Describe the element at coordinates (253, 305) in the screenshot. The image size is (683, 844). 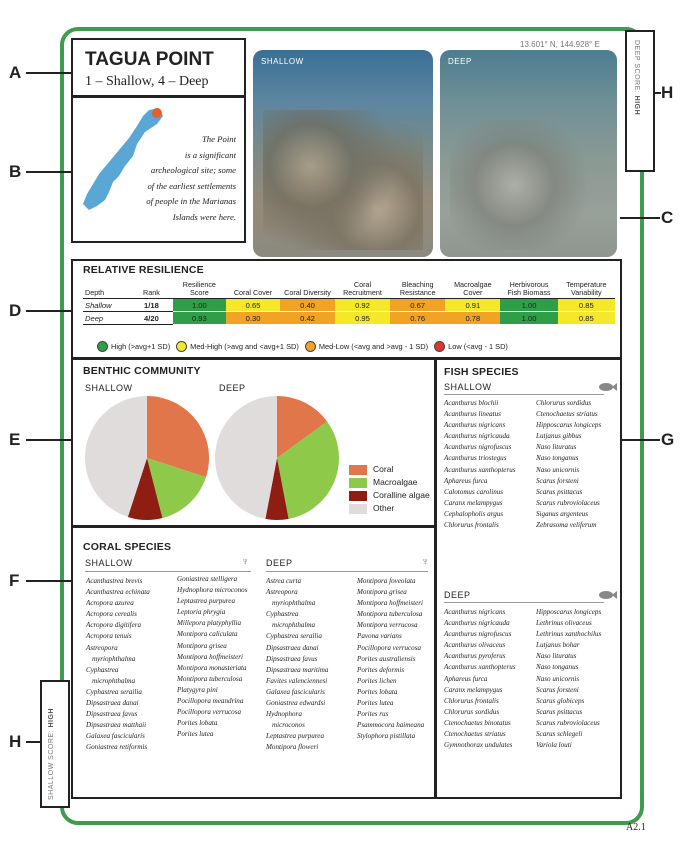
I see `score-cell: 0.65` at that location.